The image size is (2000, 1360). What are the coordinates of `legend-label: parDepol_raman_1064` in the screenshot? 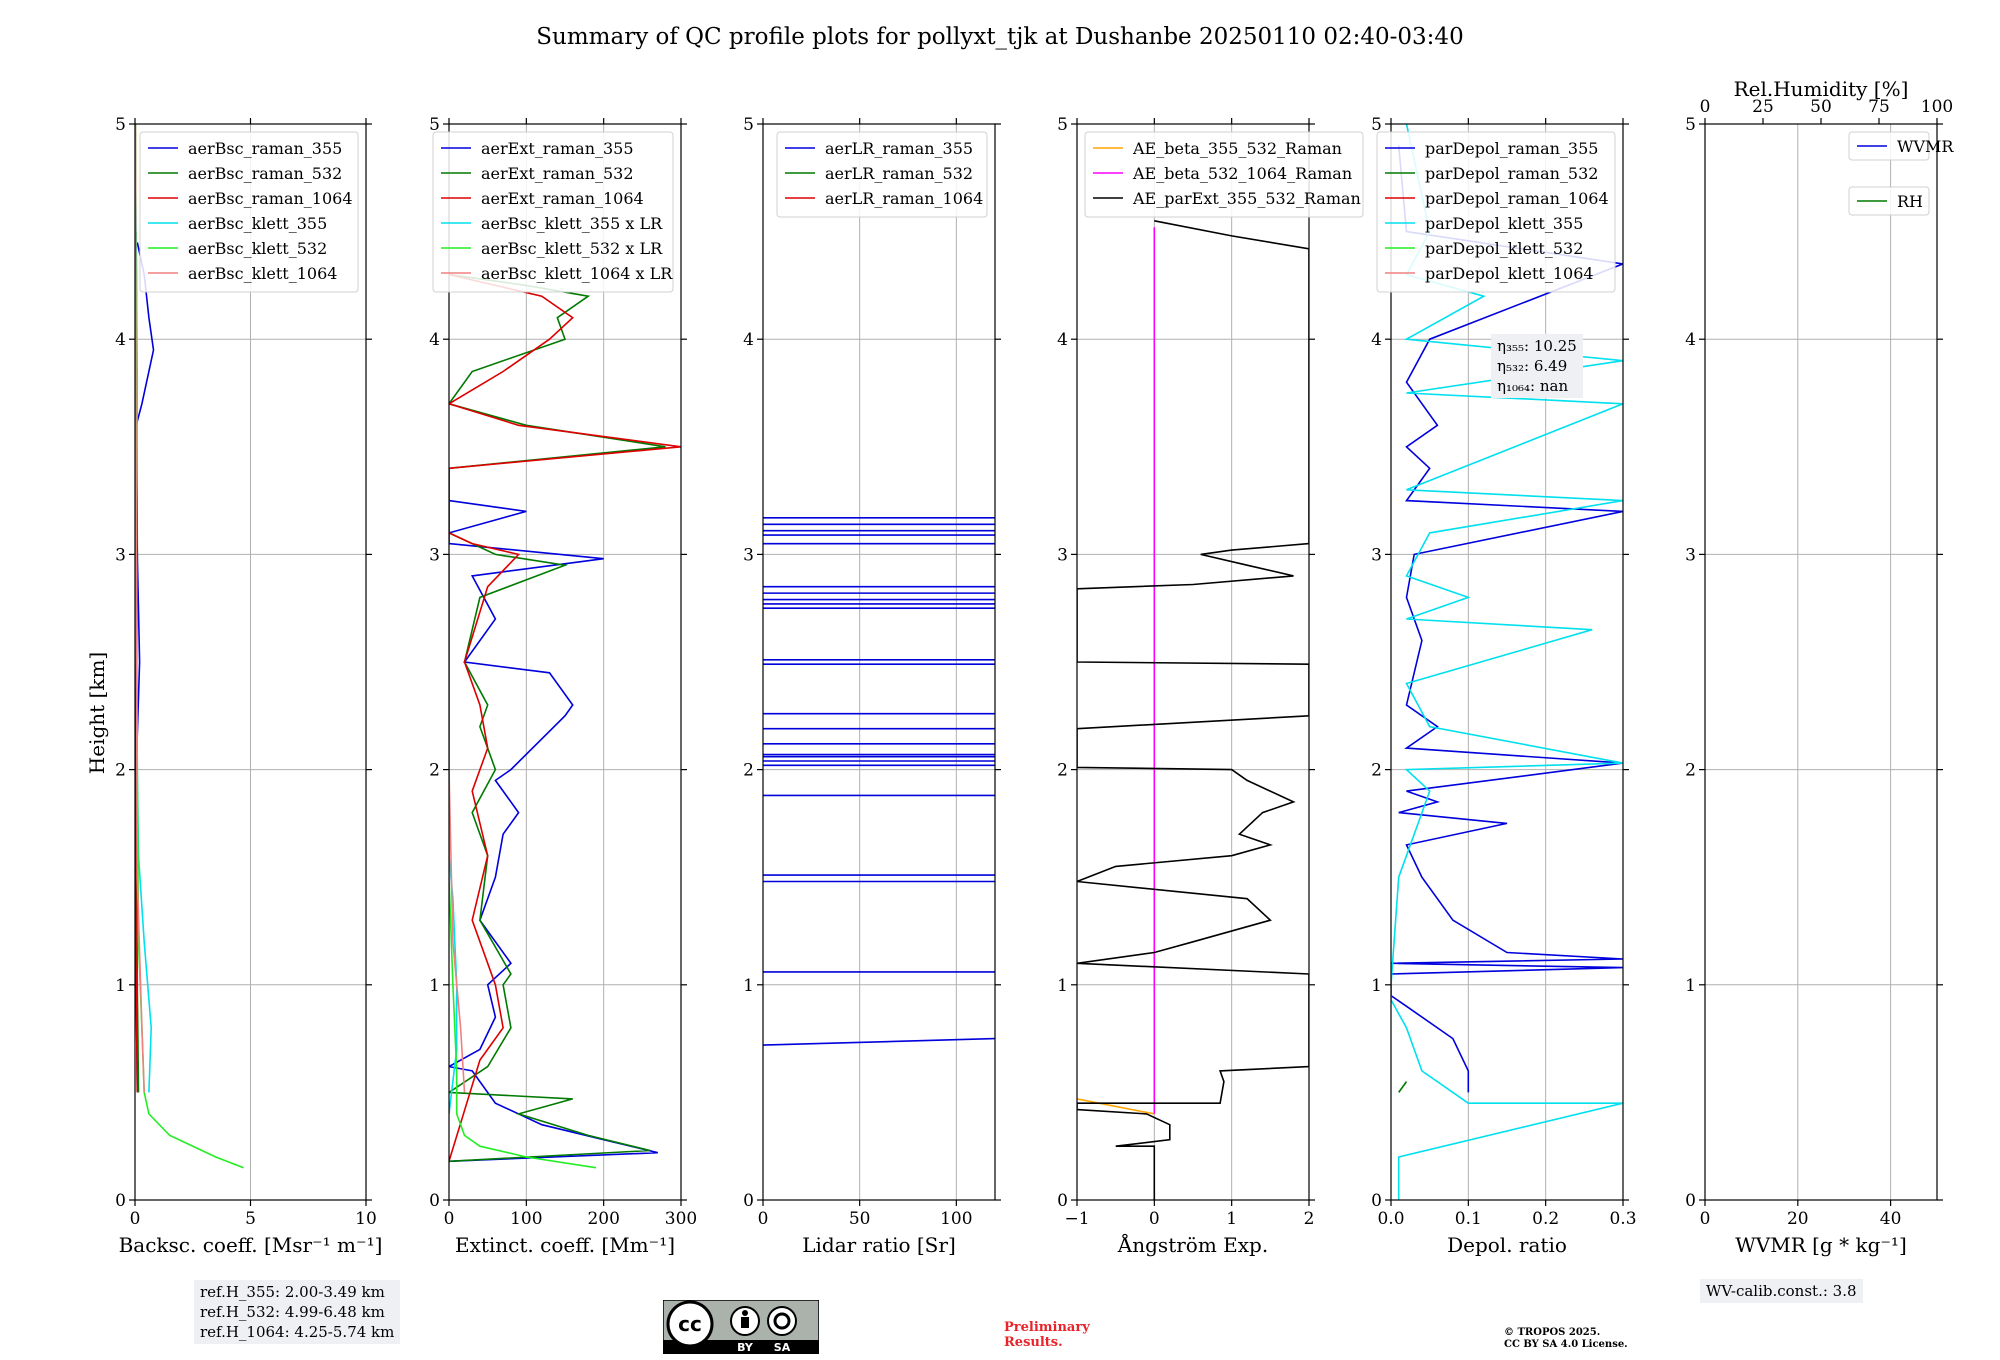 It's located at (1517, 198).